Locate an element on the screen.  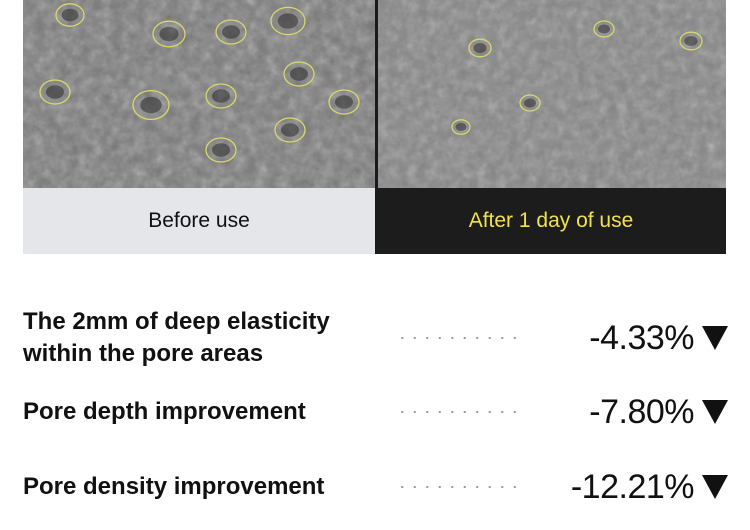
metric-value: -12.21% is located at coordinates (632, 486).